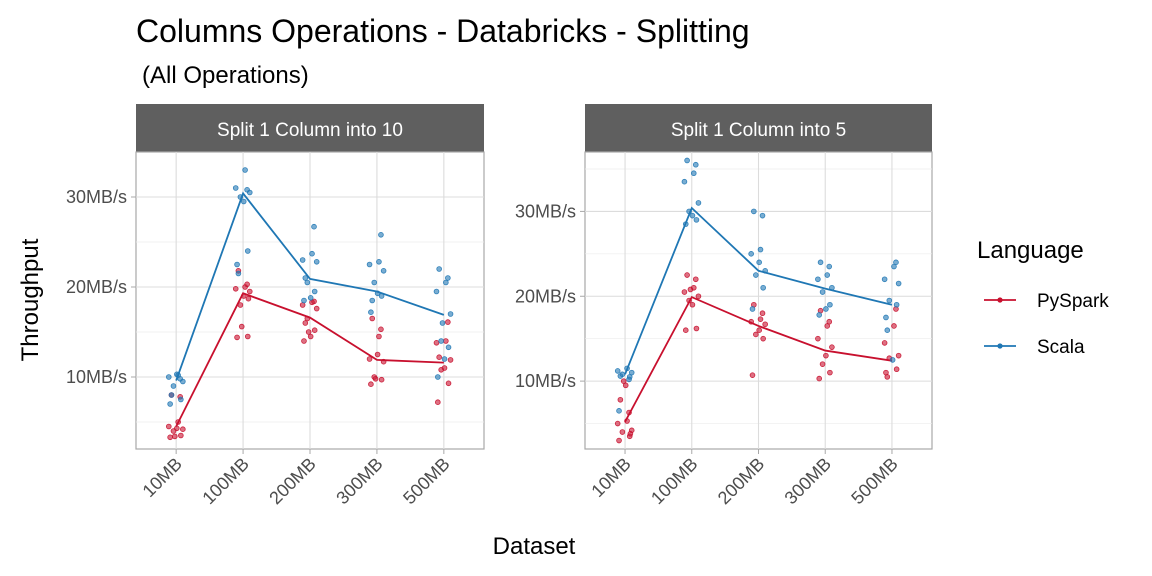  Describe the element at coordinates (1034, 347) in the screenshot. I see `legend-item-scala: Scala` at that location.